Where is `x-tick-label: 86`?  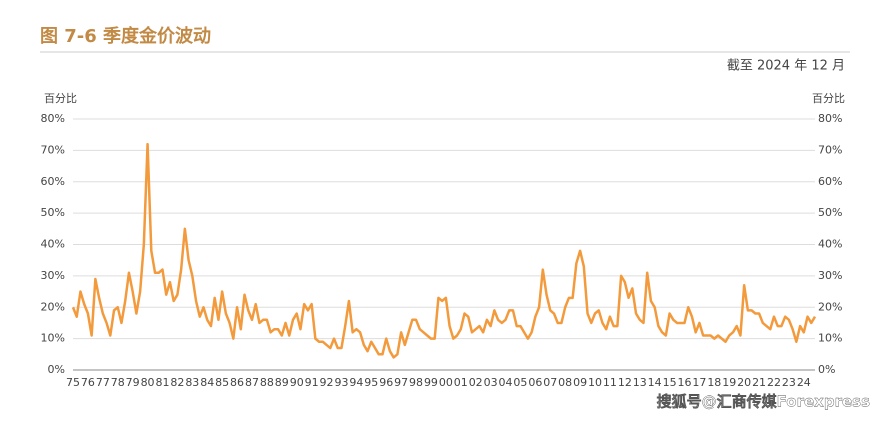
x-tick-label: 86 is located at coordinates (237, 382).